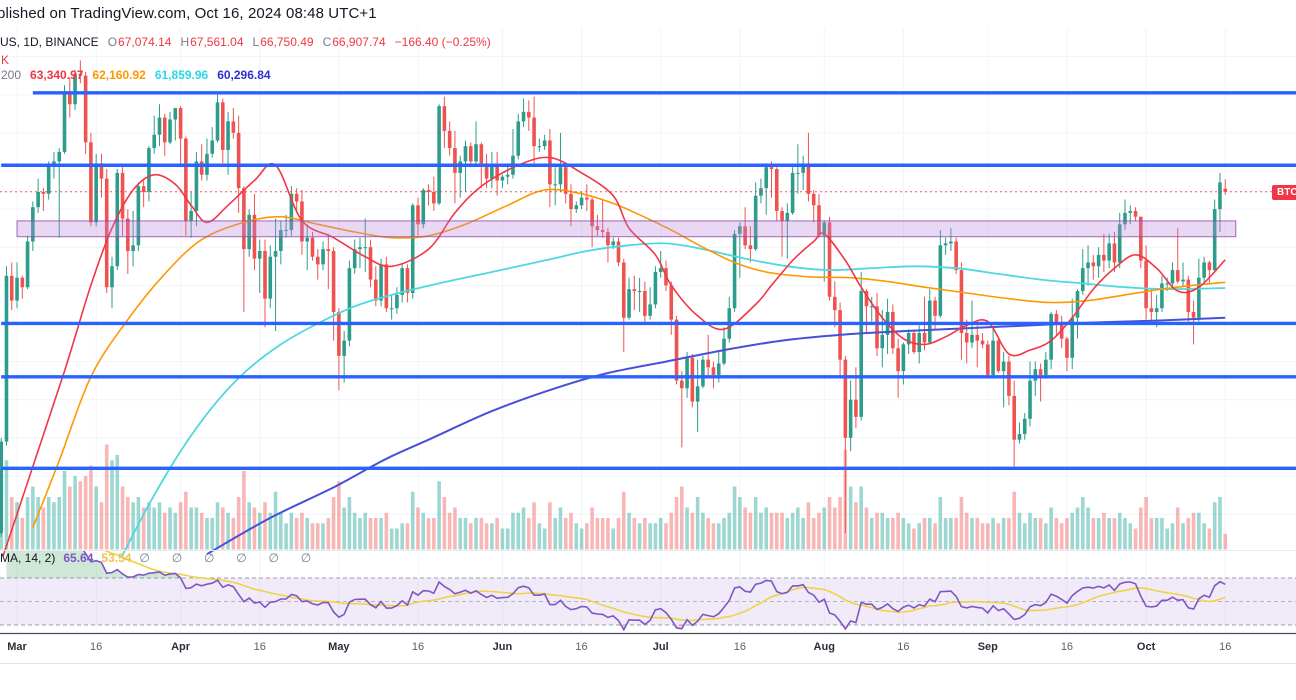  I want to click on price-label-badge: BTC, so click(1284, 192).